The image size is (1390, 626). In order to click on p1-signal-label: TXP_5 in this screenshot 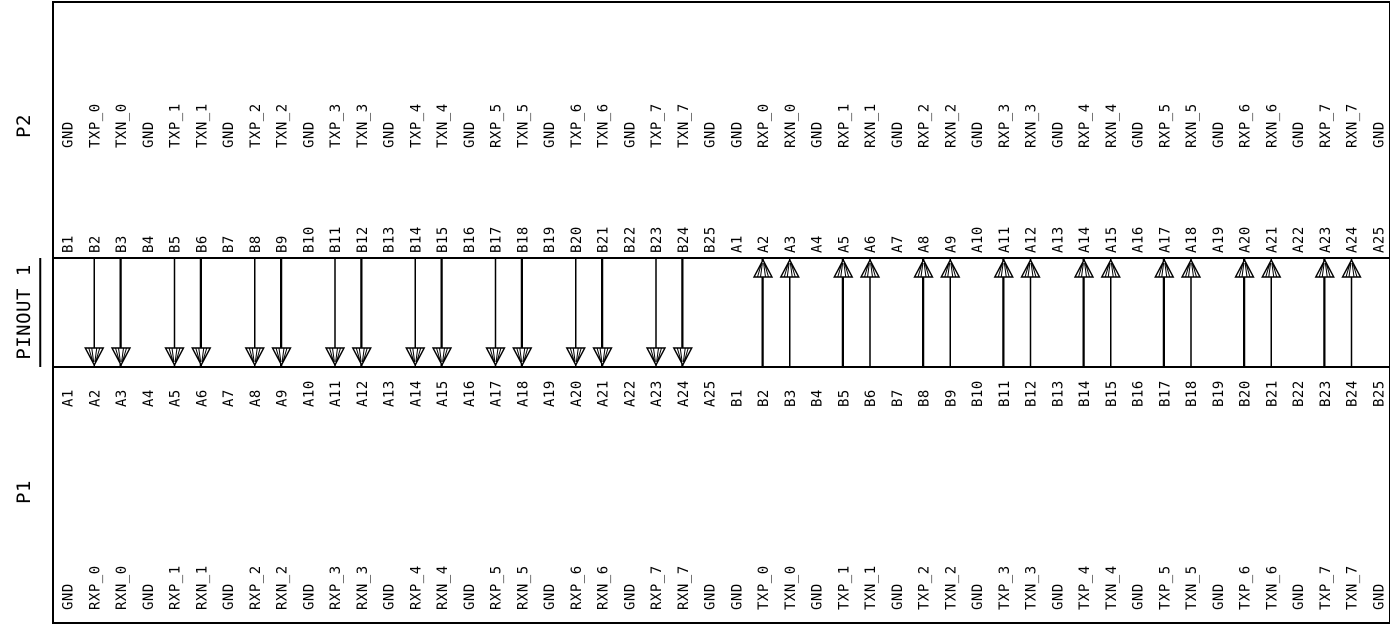, I will do `click(1165, 587)`.